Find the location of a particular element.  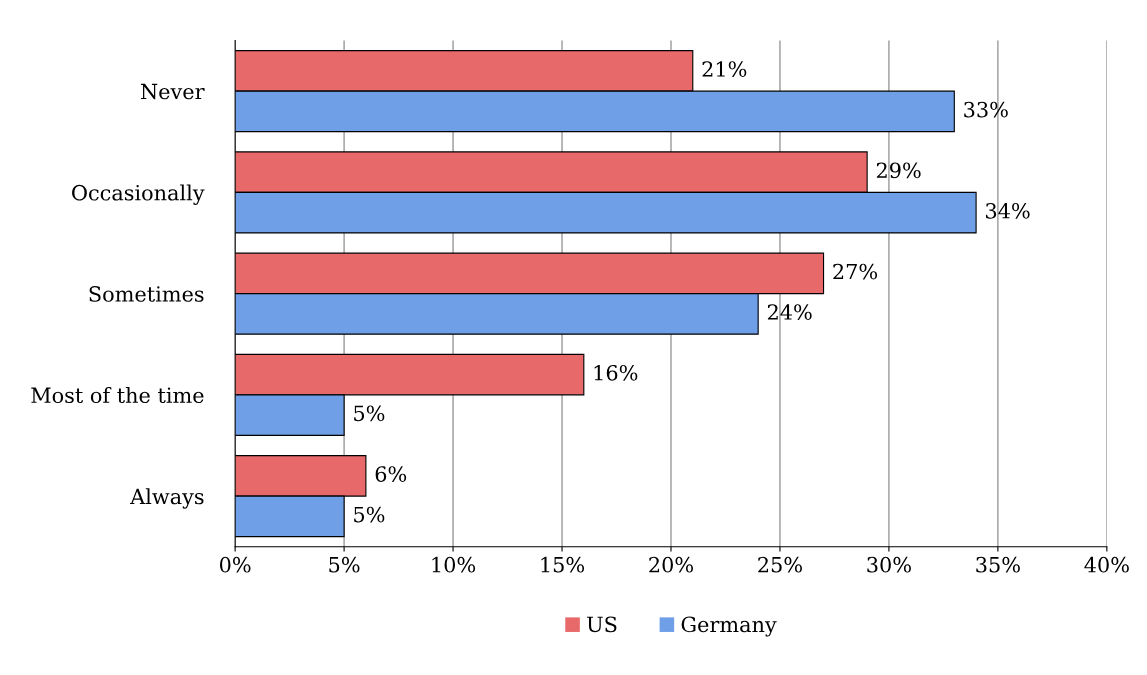

data-label: 34% is located at coordinates (1008, 210).